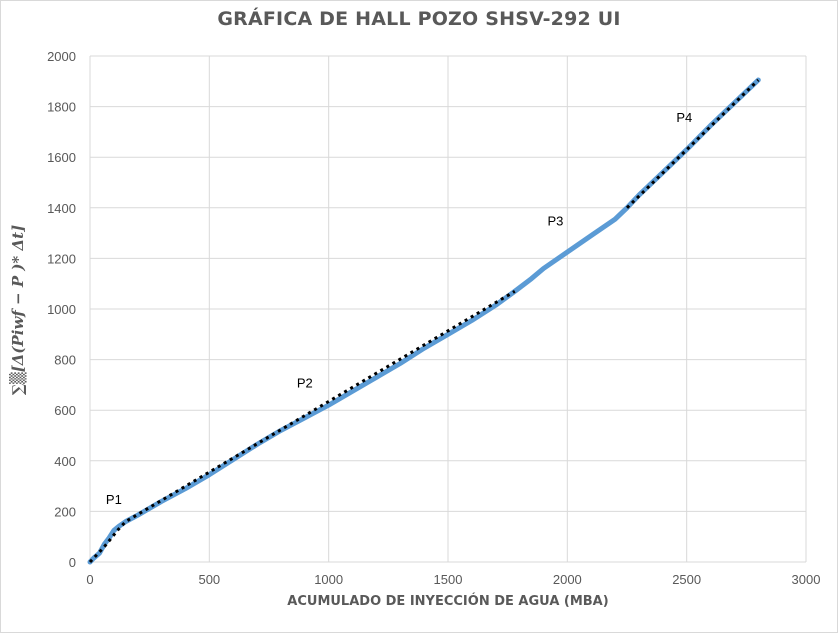 The image size is (838, 633). Describe the element at coordinates (61, 107) in the screenshot. I see `y-tick-label: 1800` at that location.